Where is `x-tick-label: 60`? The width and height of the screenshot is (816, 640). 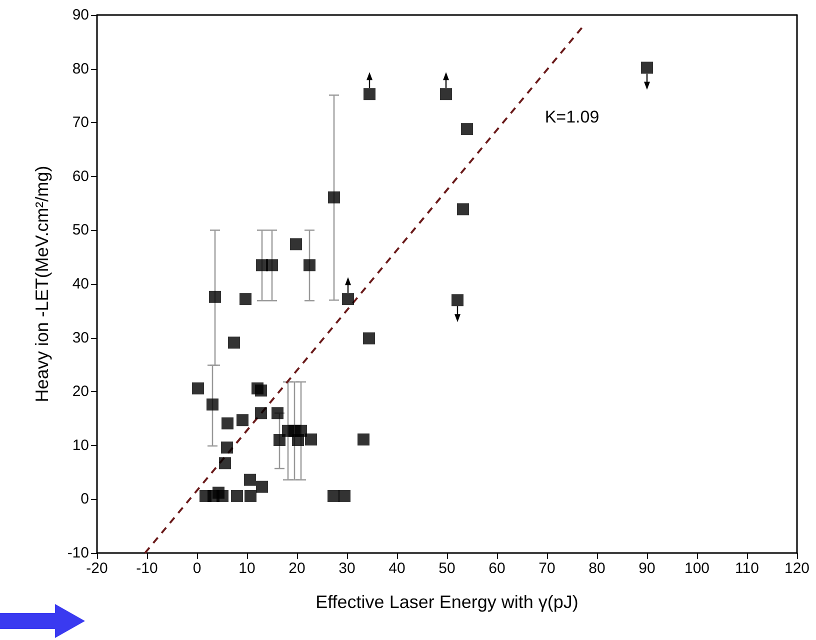
x-tick-label: 60 is located at coordinates (497, 568).